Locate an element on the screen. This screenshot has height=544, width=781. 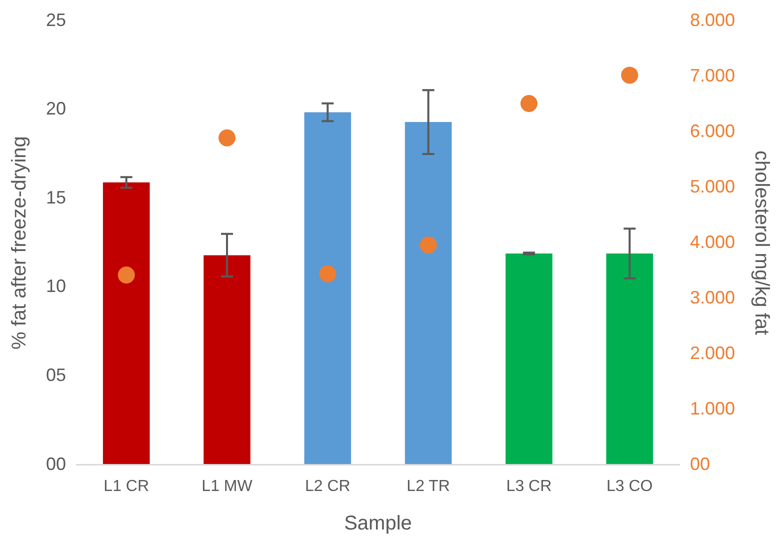
y2-tick-label: 3.000 is located at coordinates (713, 297).